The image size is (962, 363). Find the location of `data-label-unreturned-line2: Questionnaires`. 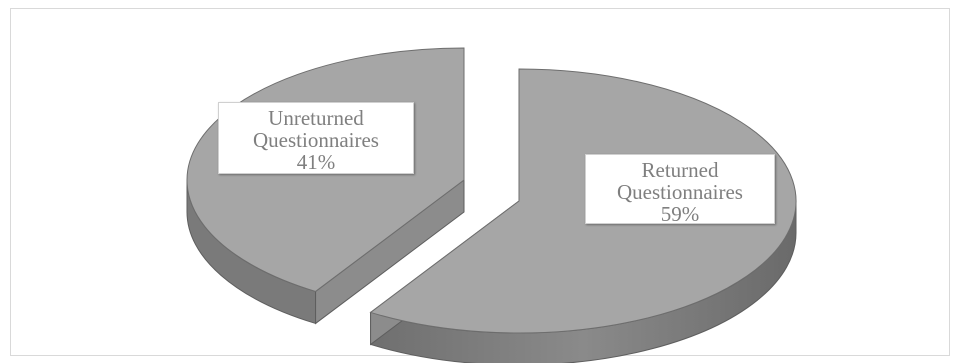

data-label-unreturned-line2: Questionnaires is located at coordinates (316, 140).